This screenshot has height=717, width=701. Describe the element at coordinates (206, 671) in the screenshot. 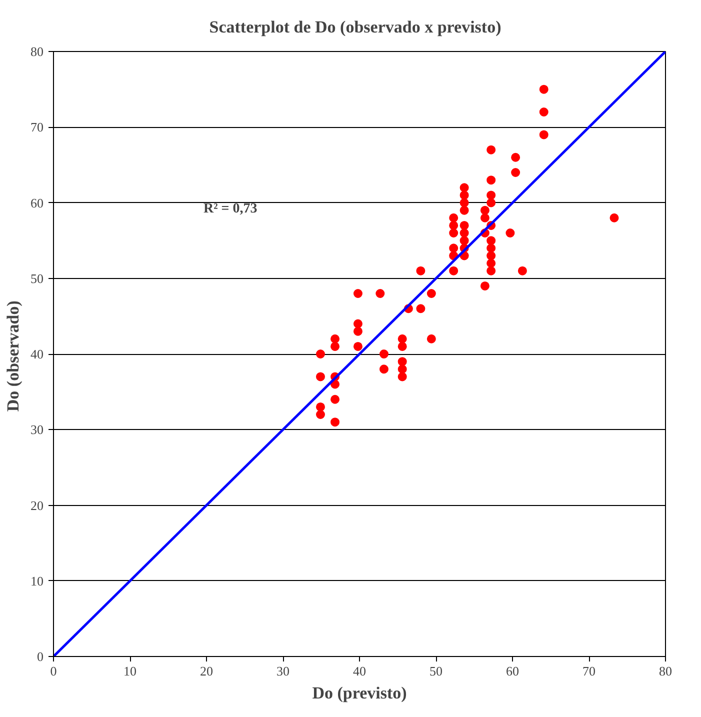

I see `x-tick-label: 20` at that location.